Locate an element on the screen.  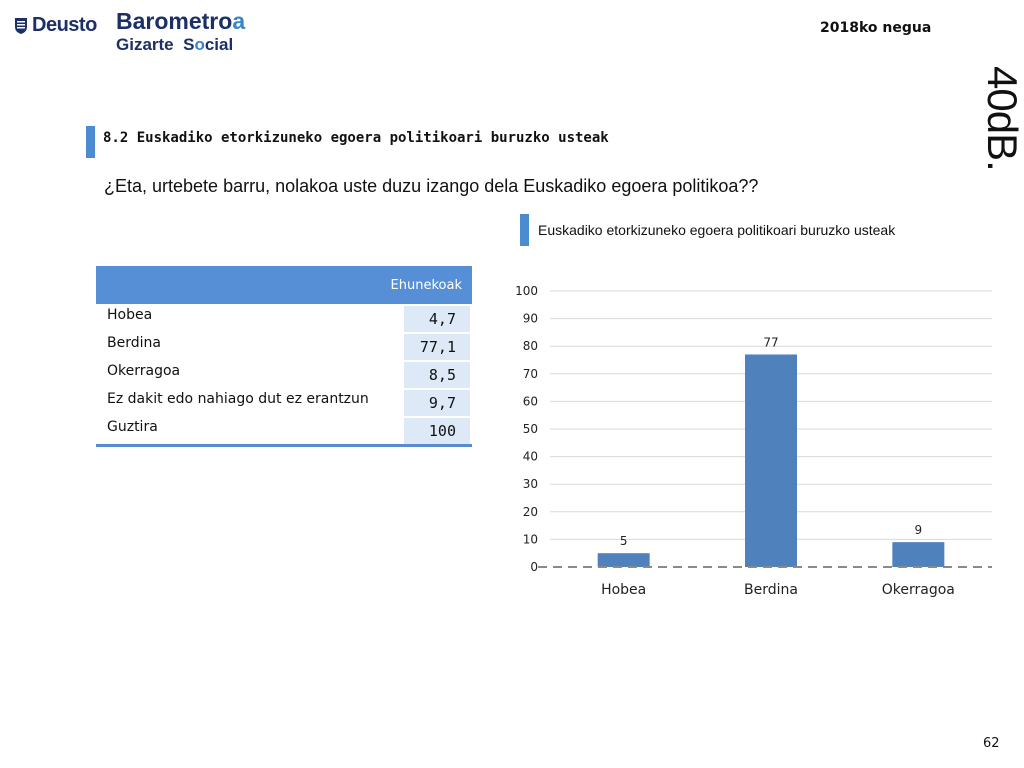
gizarte-logo-text: Gizarte is located at coordinates (145, 44).